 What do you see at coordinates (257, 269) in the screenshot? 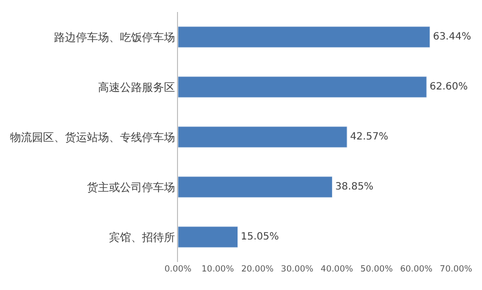
I see `x-tick-label: 20.00%` at bounding box center [257, 269].